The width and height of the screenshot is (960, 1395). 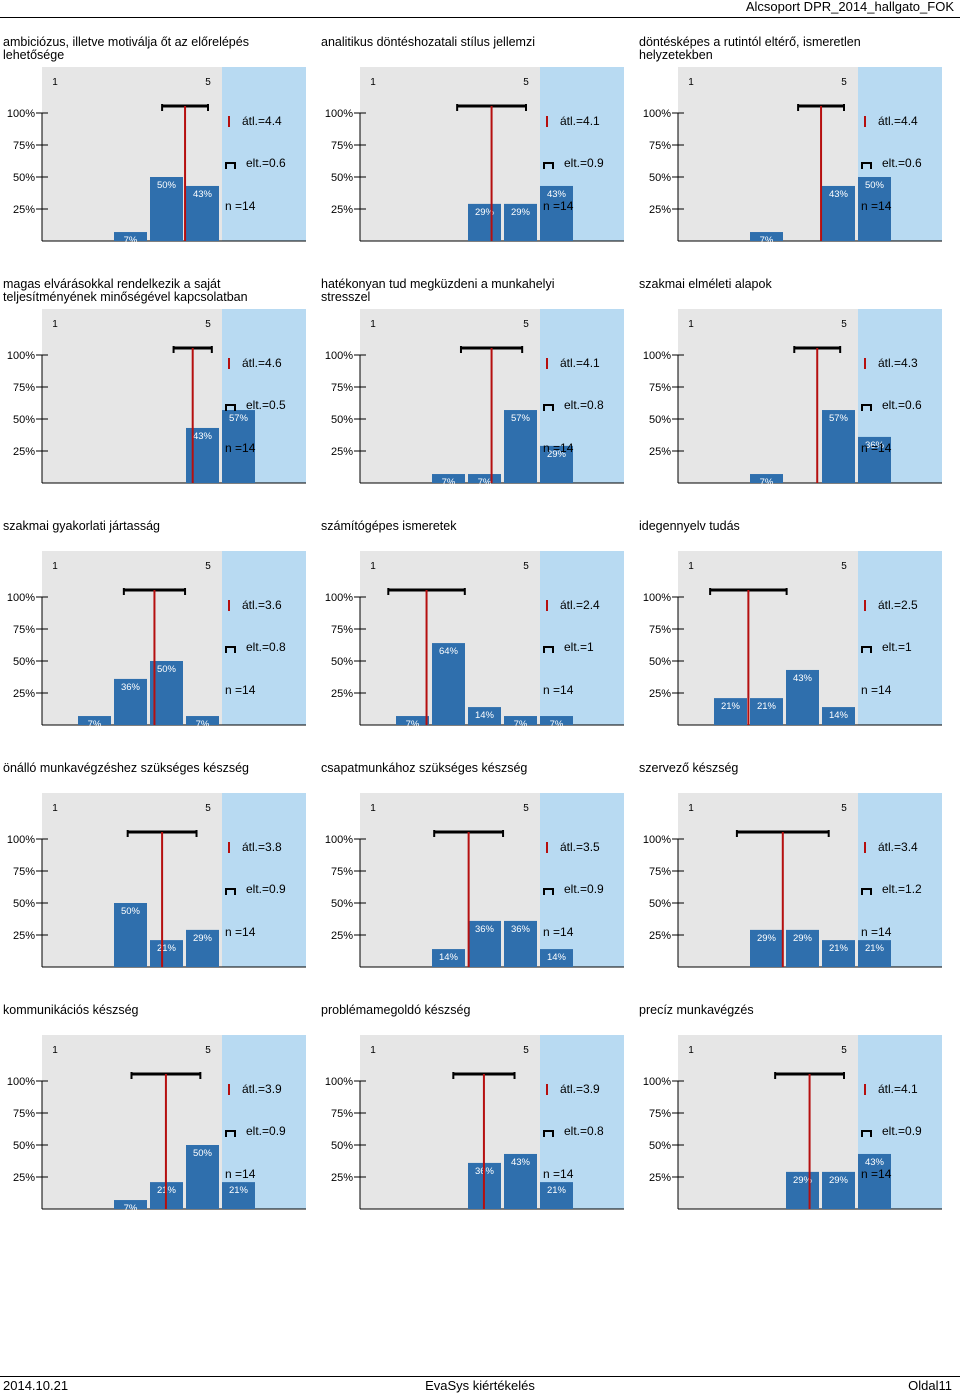 I want to click on chart-title-line: stresszel, so click(x=345, y=297).